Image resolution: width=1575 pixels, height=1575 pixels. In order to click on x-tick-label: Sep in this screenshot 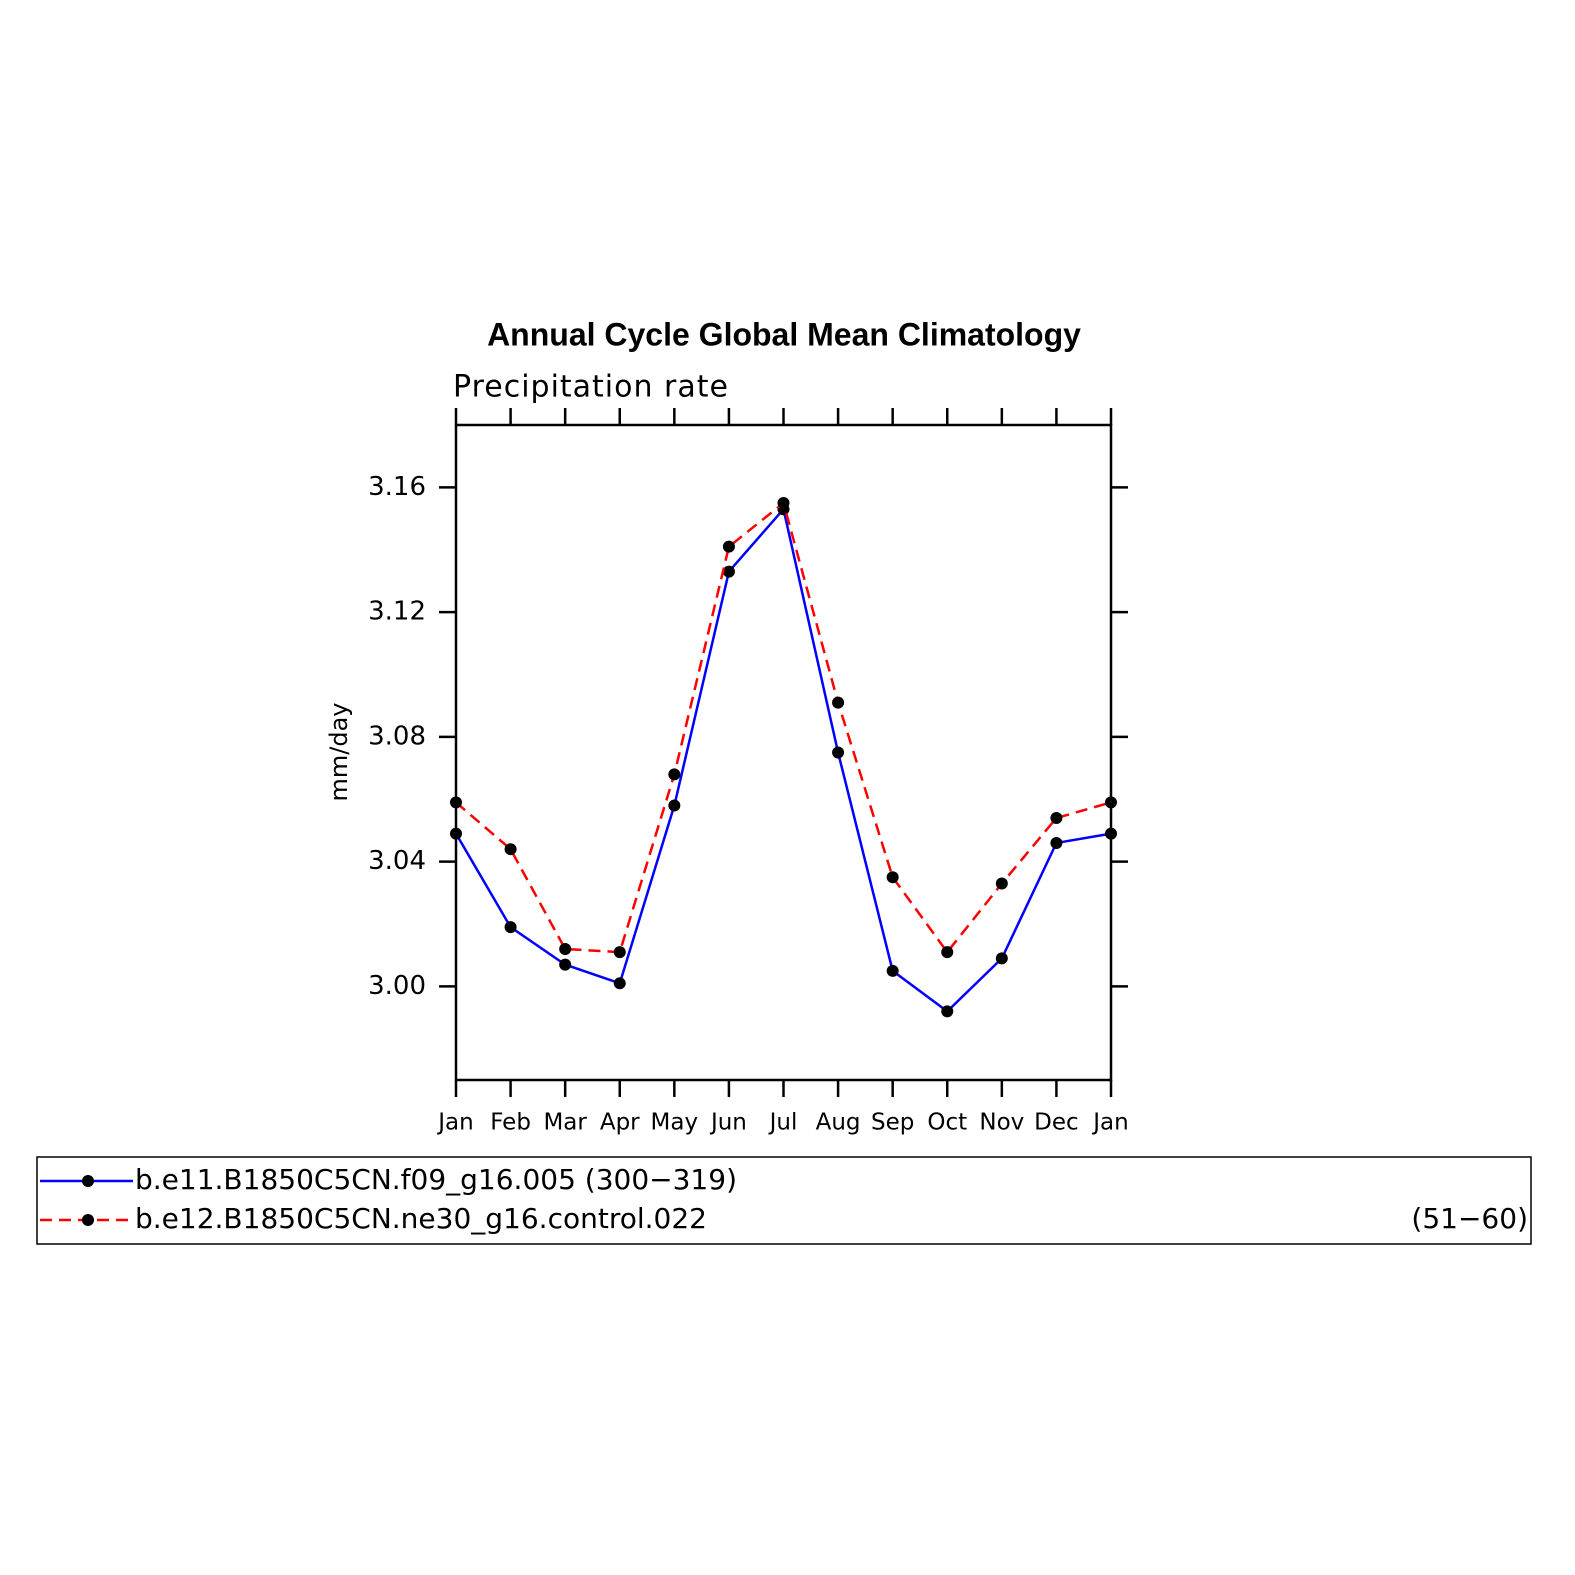, I will do `click(892, 1123)`.